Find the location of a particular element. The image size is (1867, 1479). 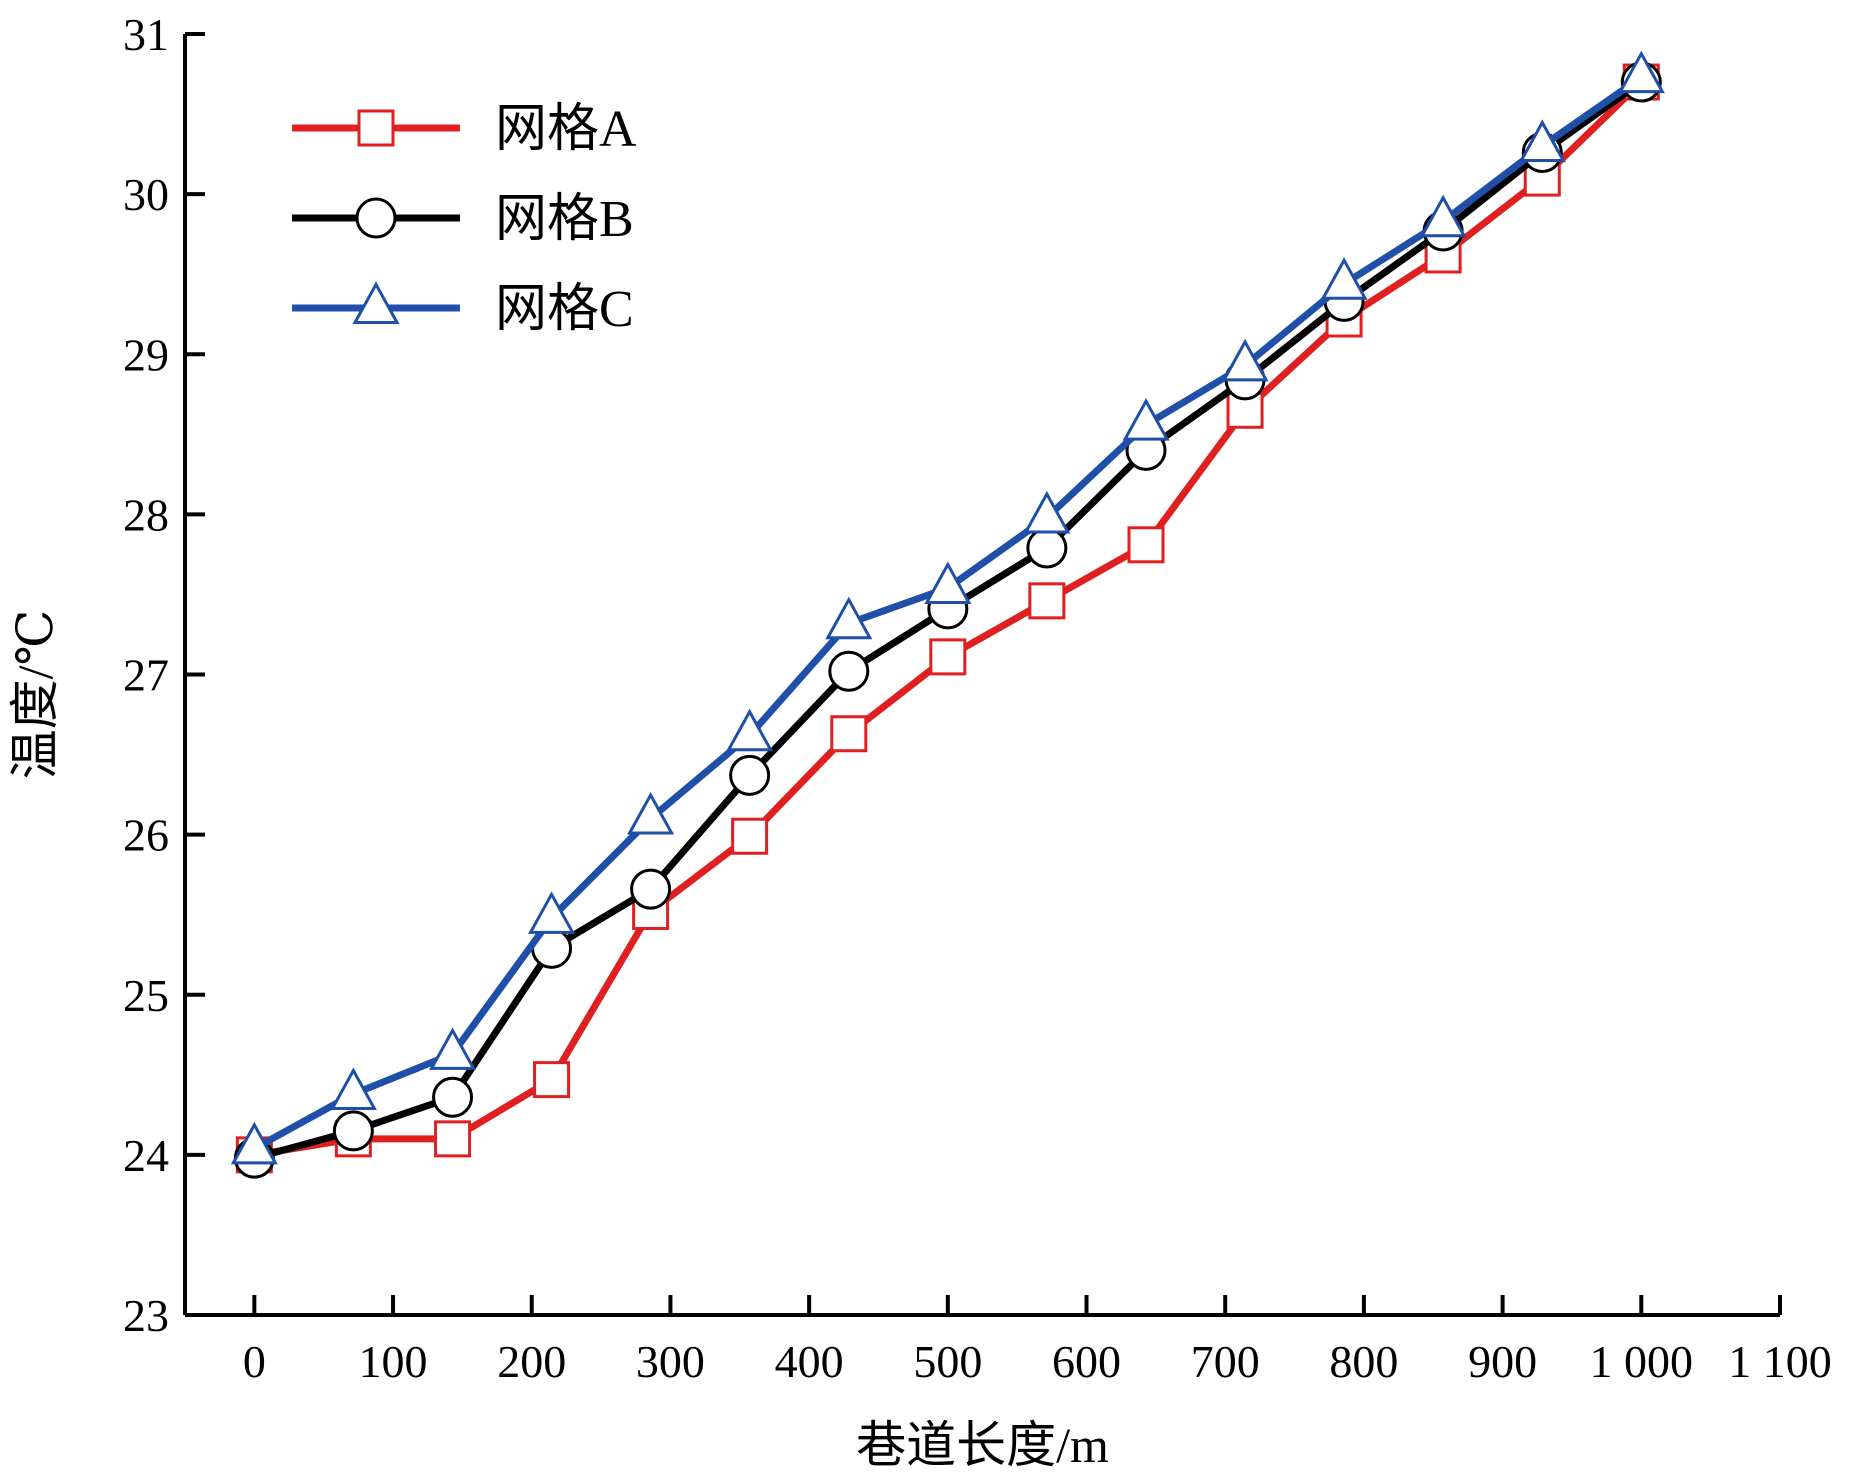

legend: 网格A 网格B 网格C is located at coordinates (464, 219).